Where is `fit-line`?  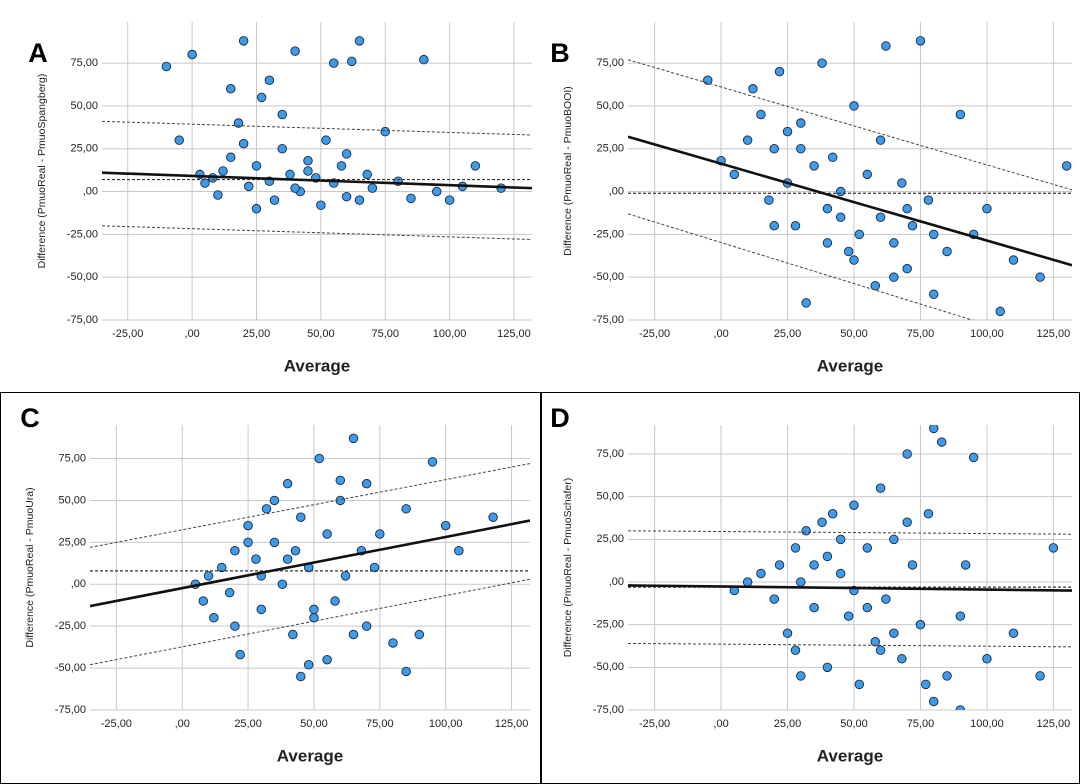 fit-line is located at coordinates (850, 201).